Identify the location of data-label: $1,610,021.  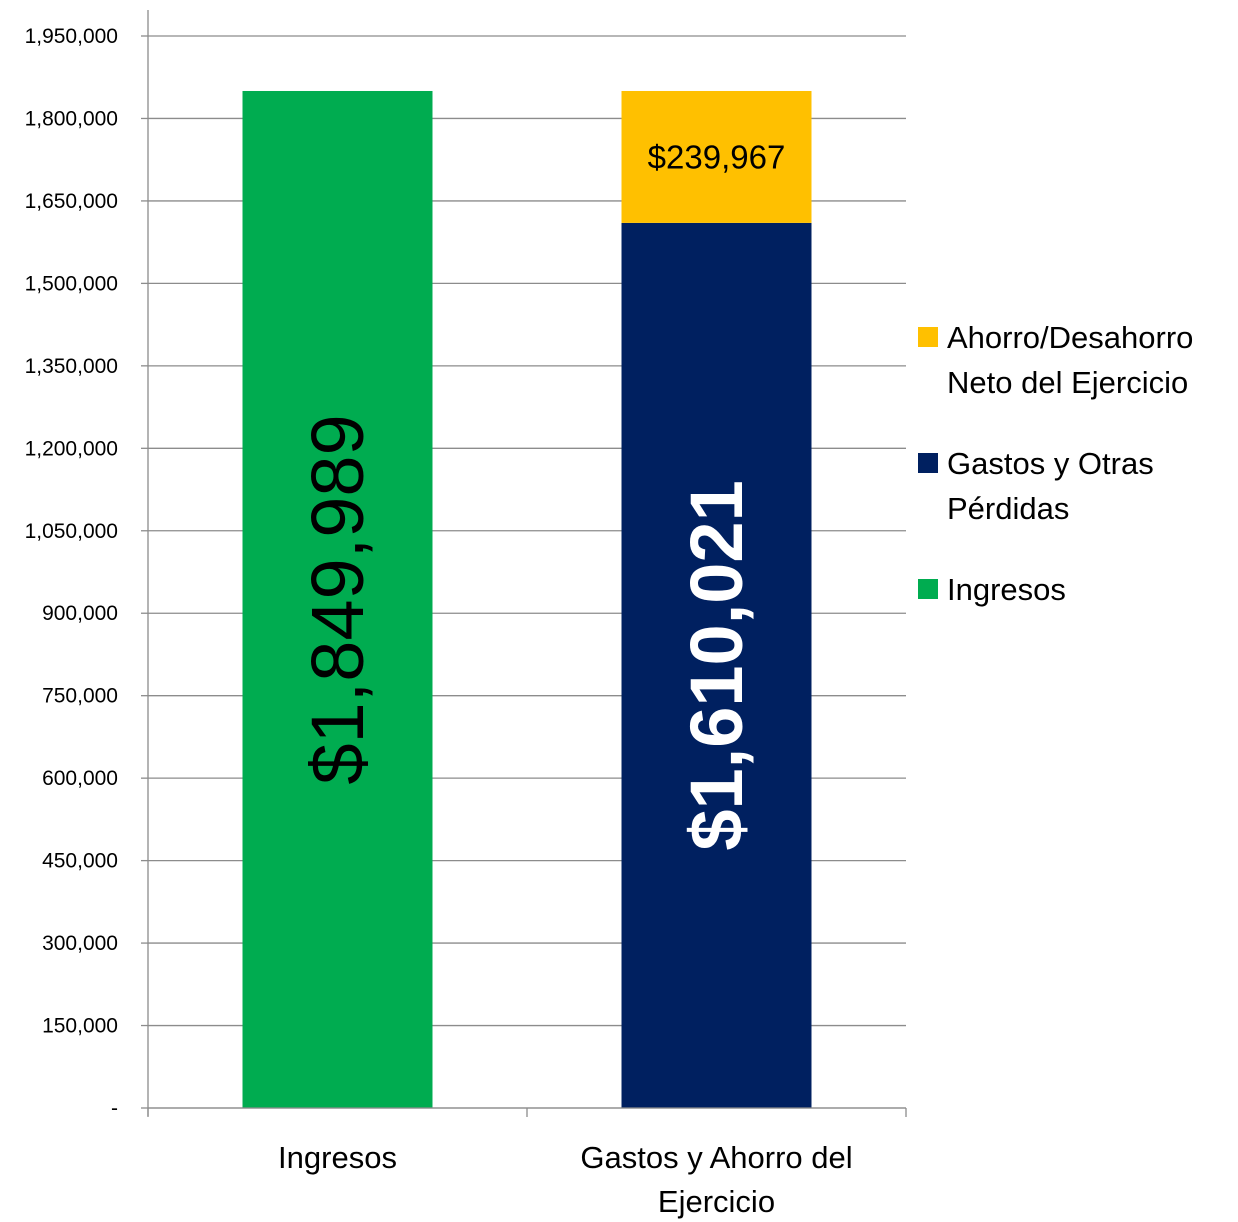
(716, 665).